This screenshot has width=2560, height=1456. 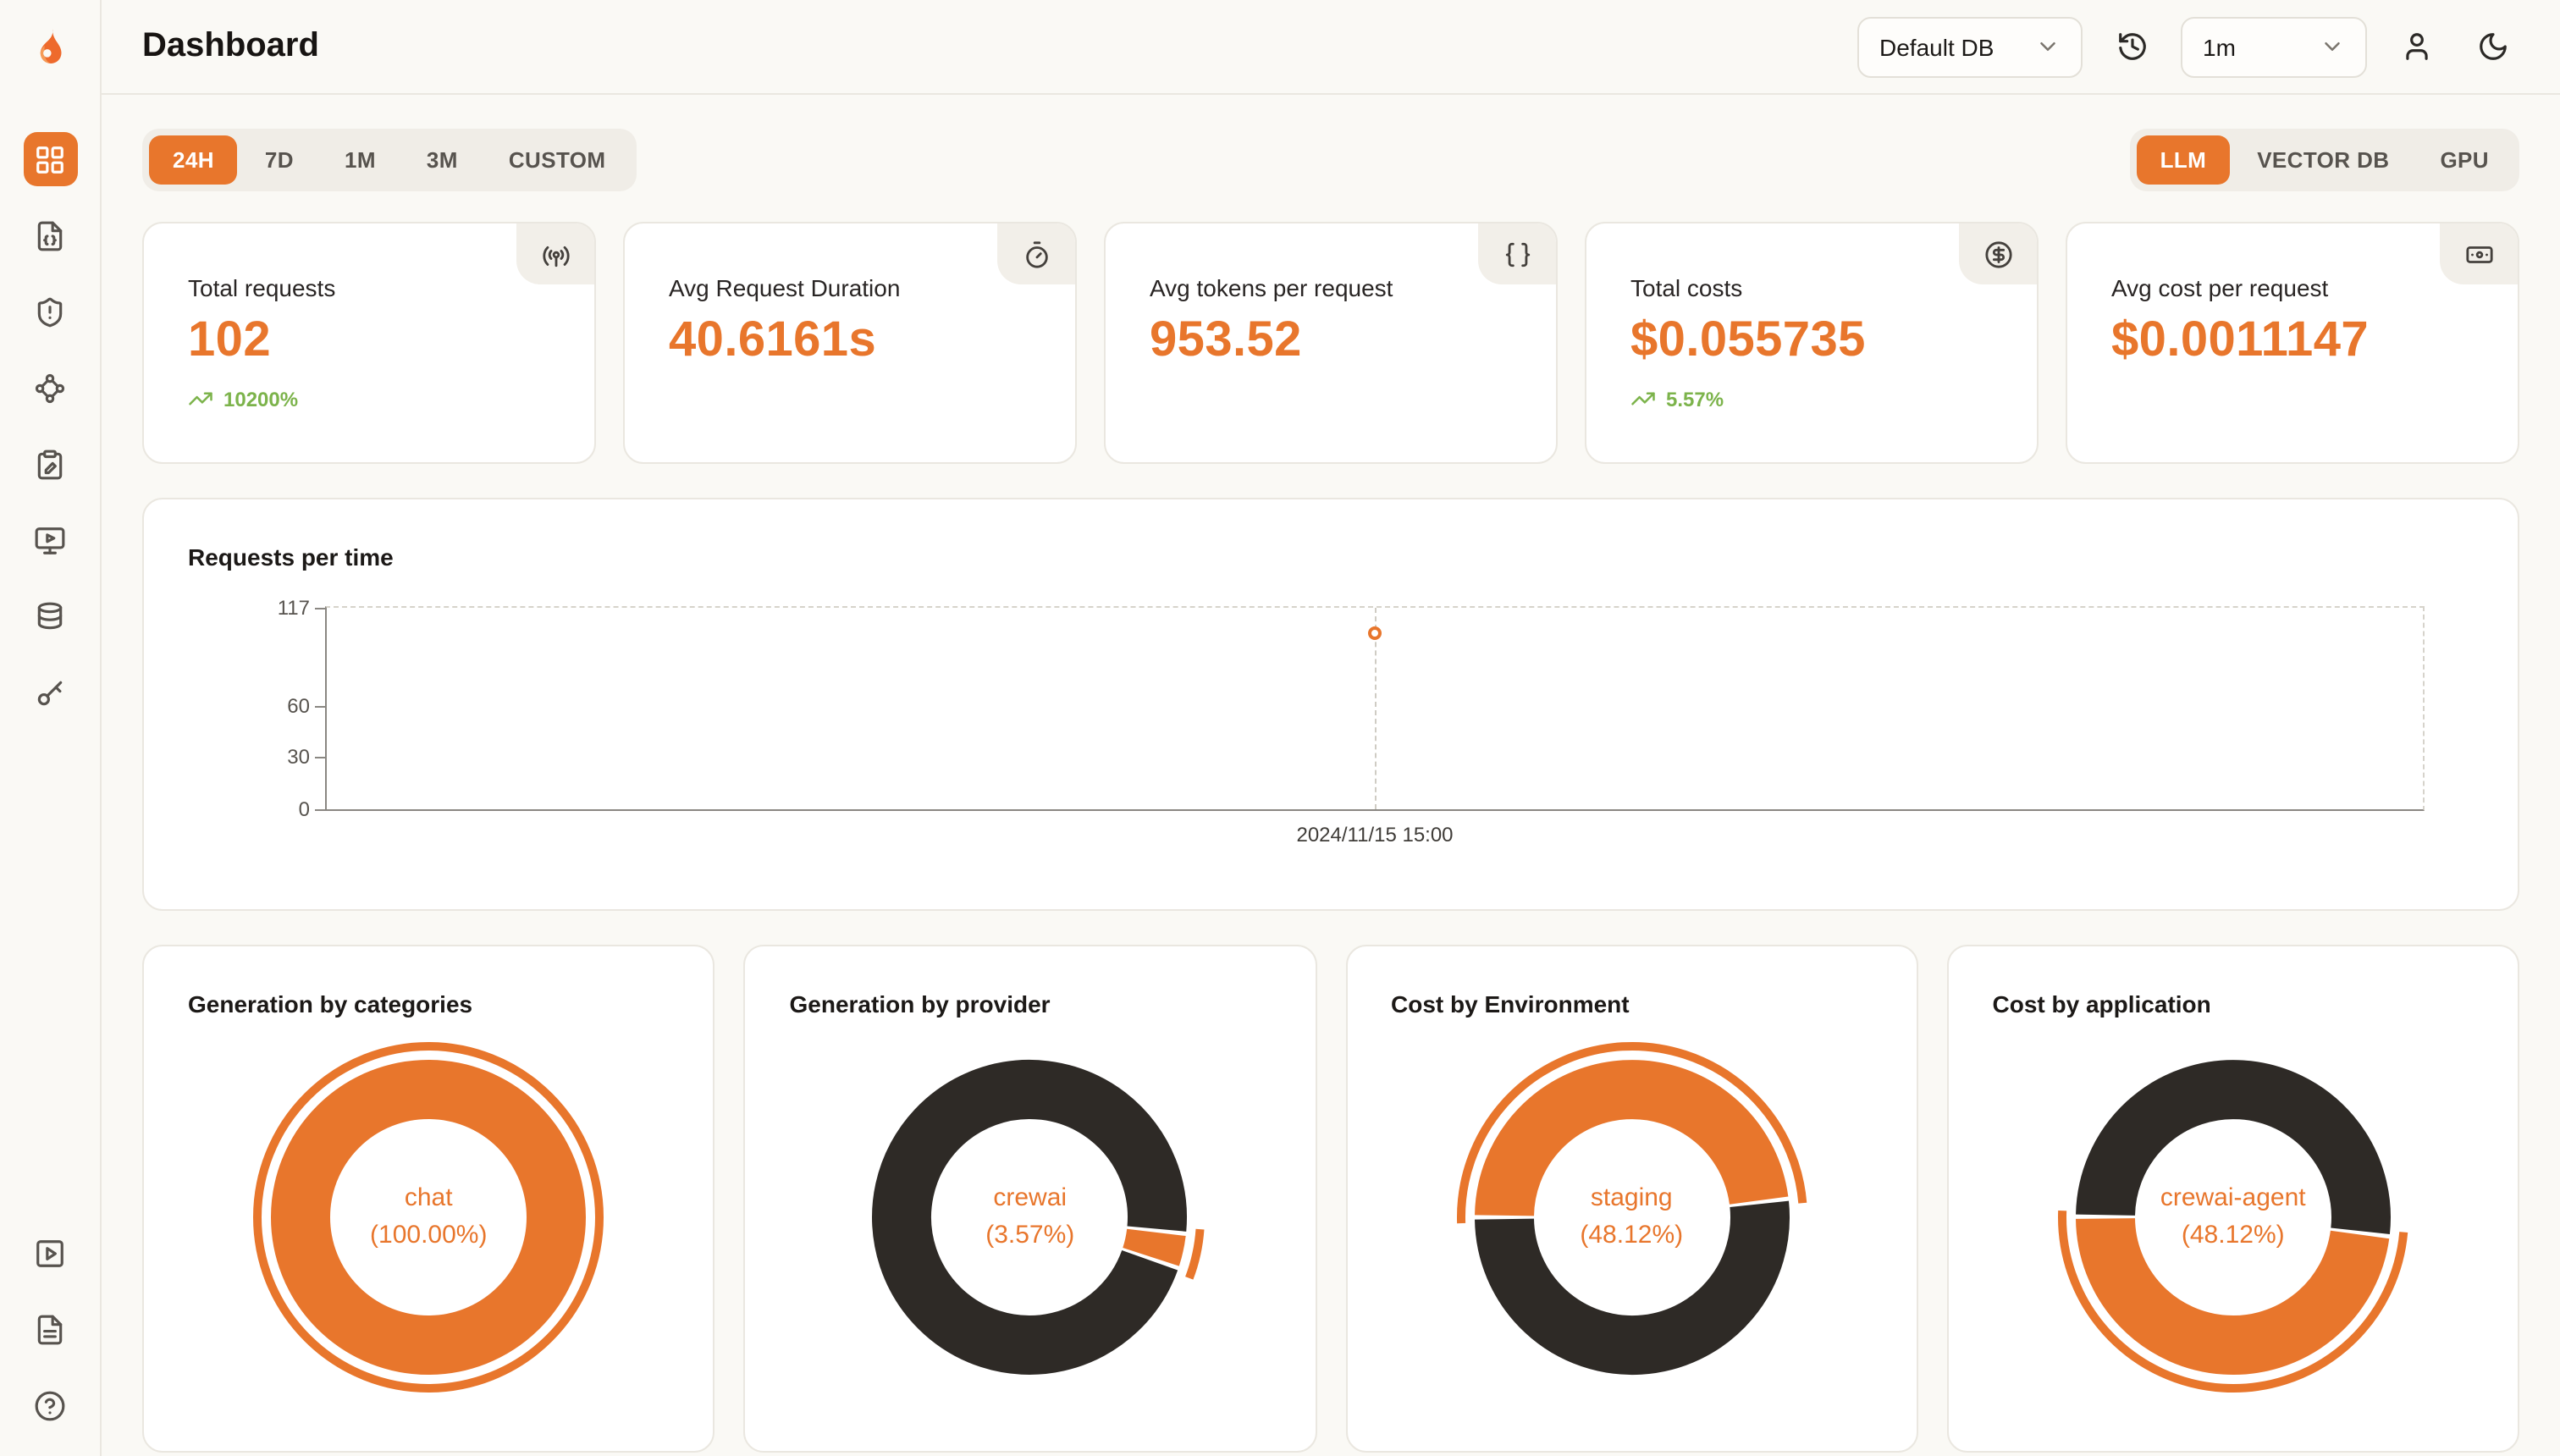 What do you see at coordinates (50, 540) in the screenshot?
I see `sidebar-item-playground` at bounding box center [50, 540].